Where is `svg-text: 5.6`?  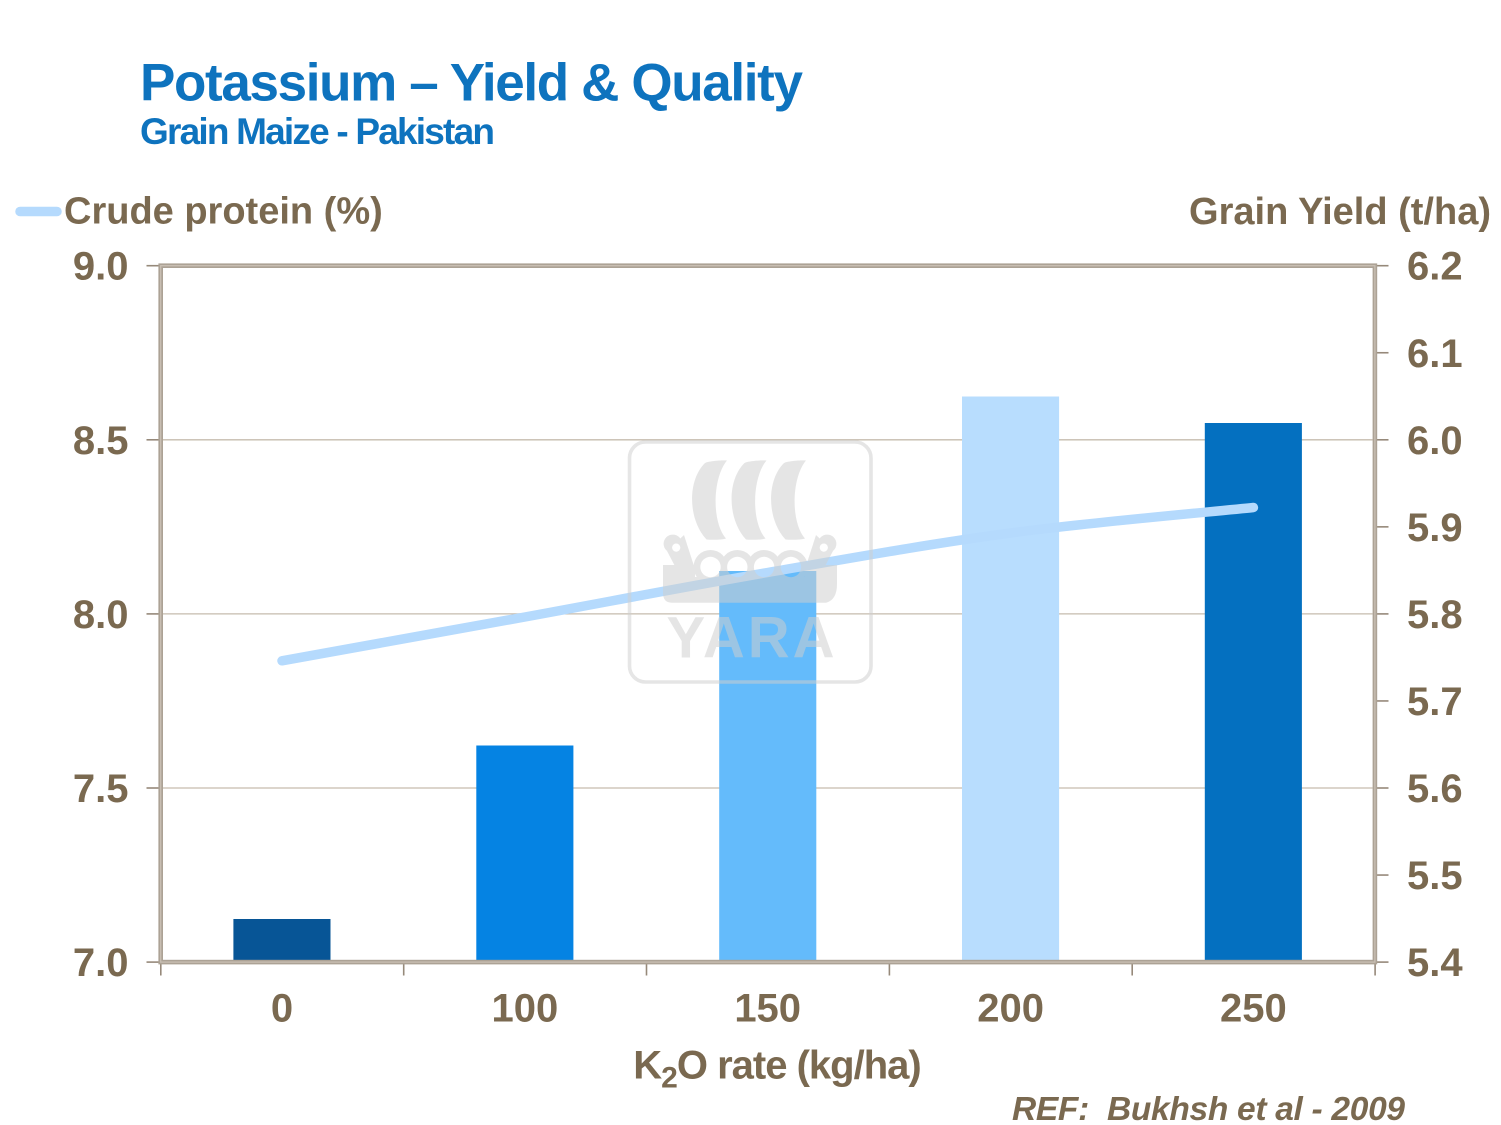
svg-text: 5.6 is located at coordinates (1435, 789).